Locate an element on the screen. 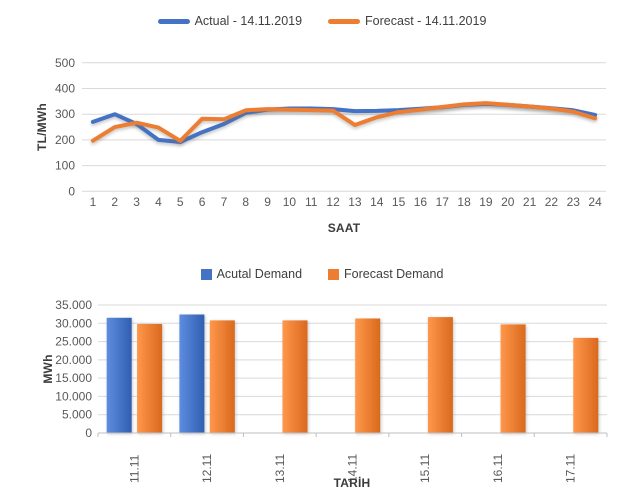 This screenshot has width=644, height=501. legend-item-forecast: Forecast - 14.11.2019 is located at coordinates (407, 21).